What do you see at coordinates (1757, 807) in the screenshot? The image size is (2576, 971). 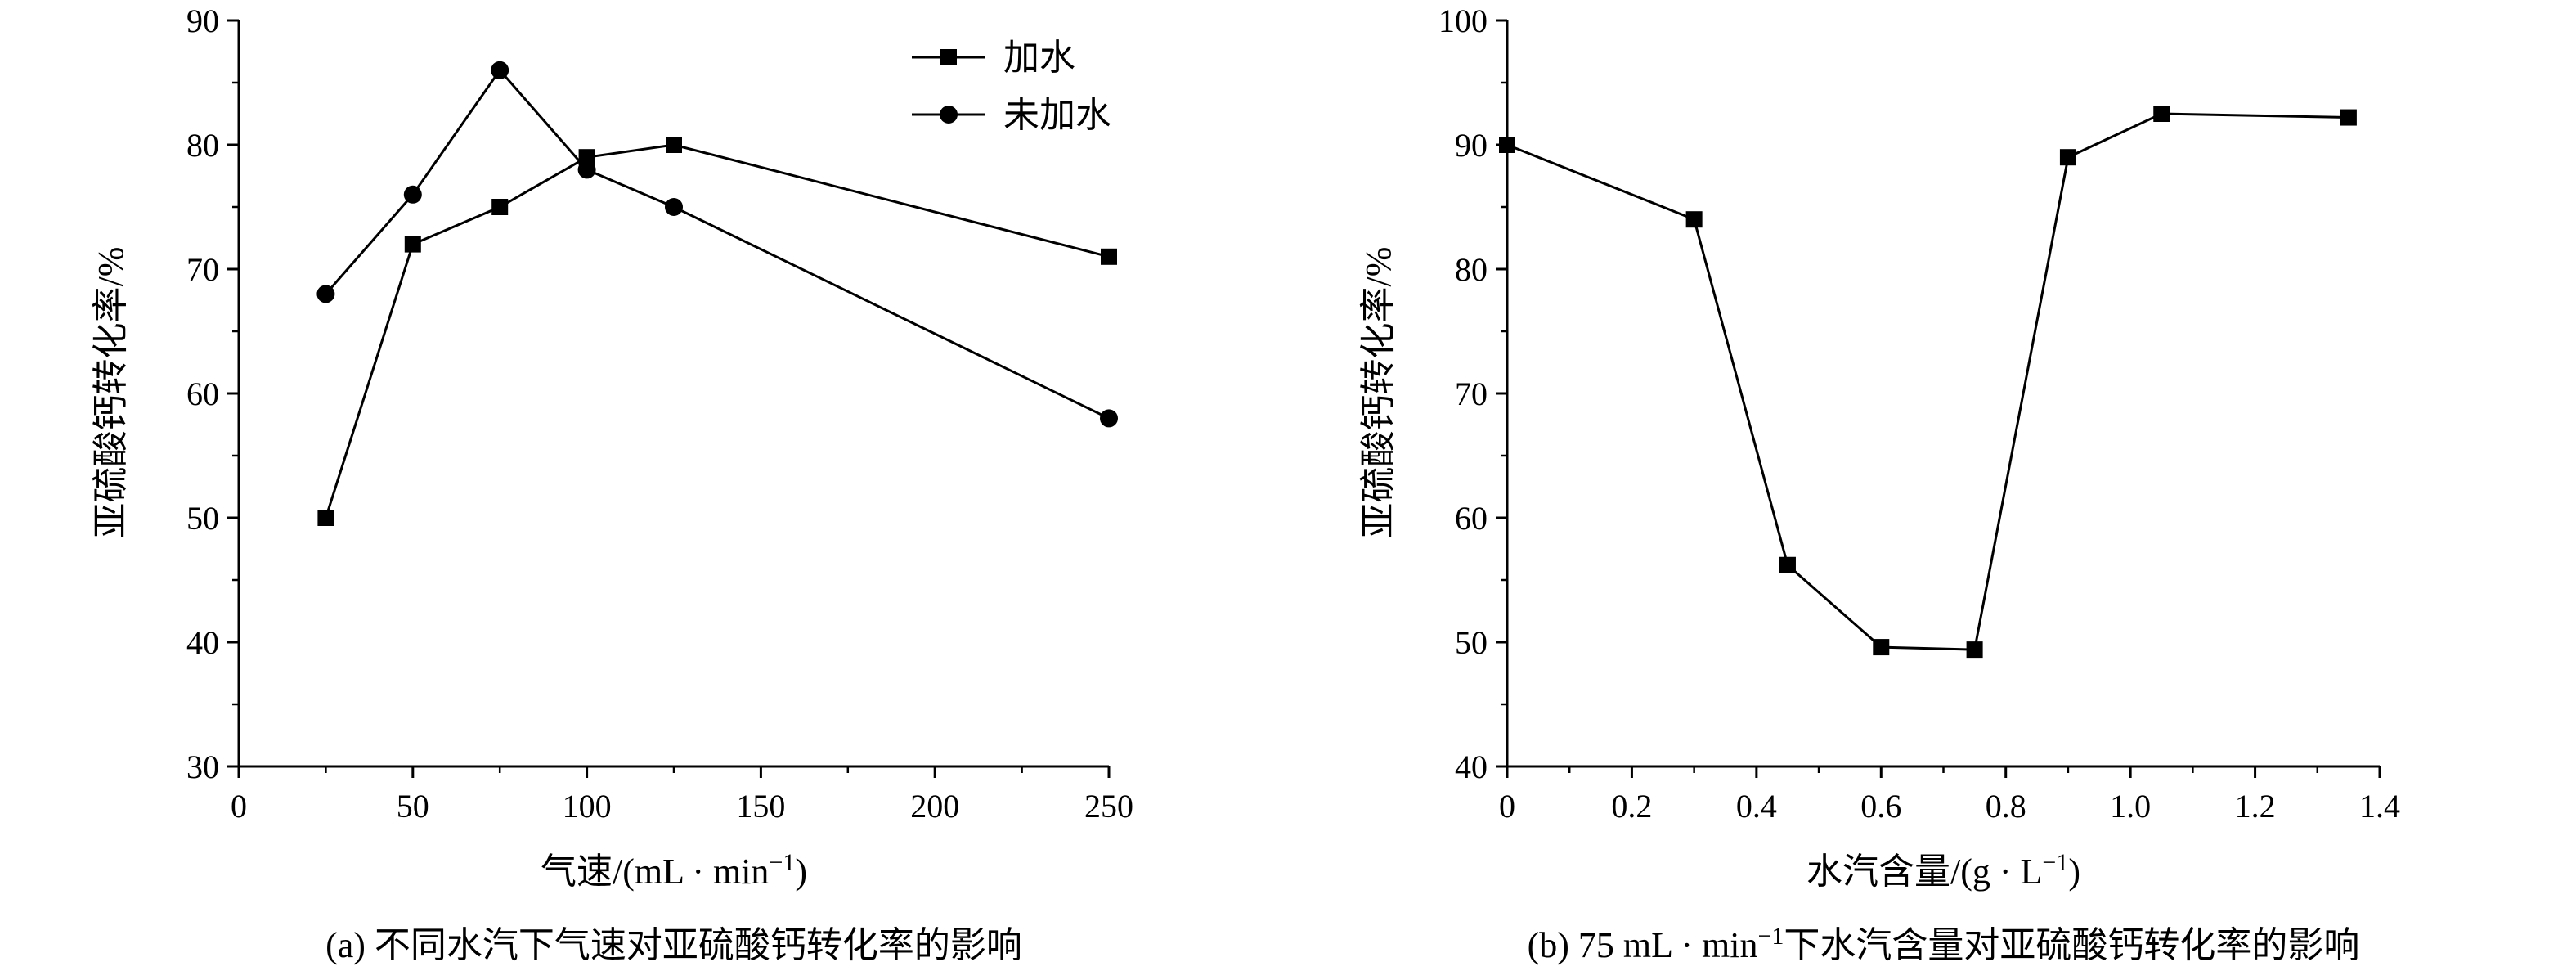 I see `x-tick-label: 0.4` at bounding box center [1757, 807].